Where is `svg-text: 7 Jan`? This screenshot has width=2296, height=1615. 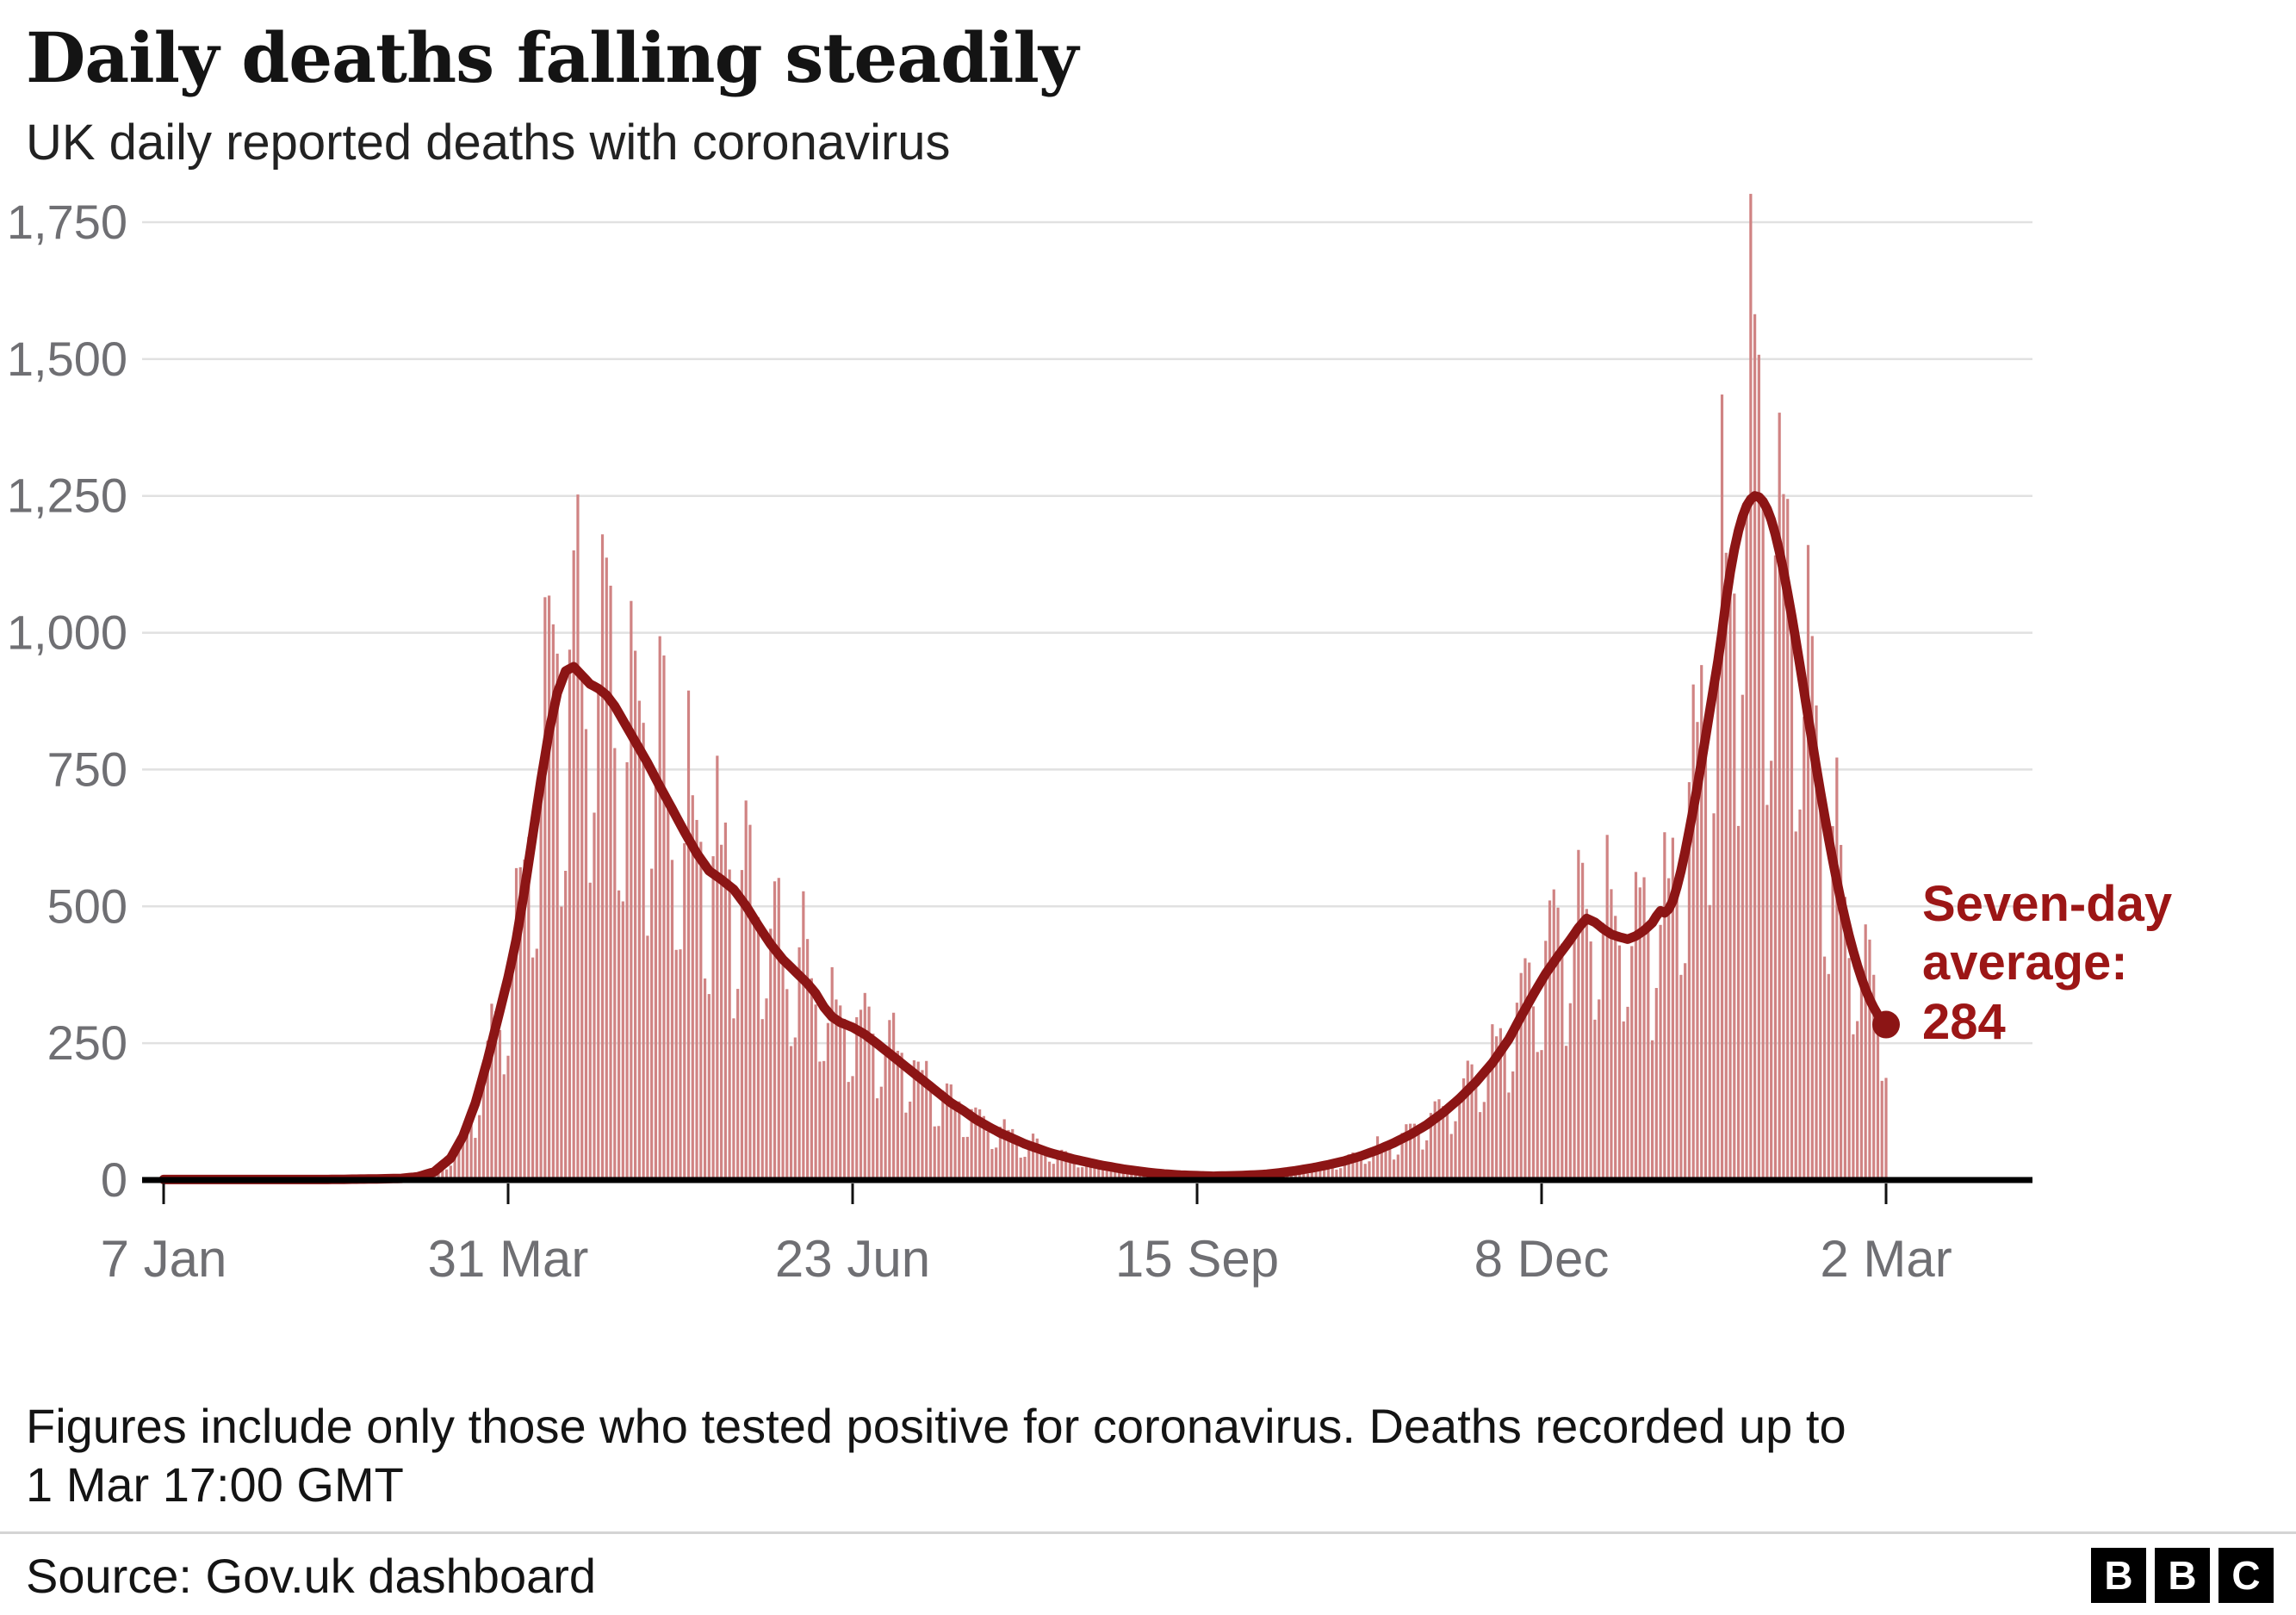 svg-text: 7 Jan is located at coordinates (164, 1259).